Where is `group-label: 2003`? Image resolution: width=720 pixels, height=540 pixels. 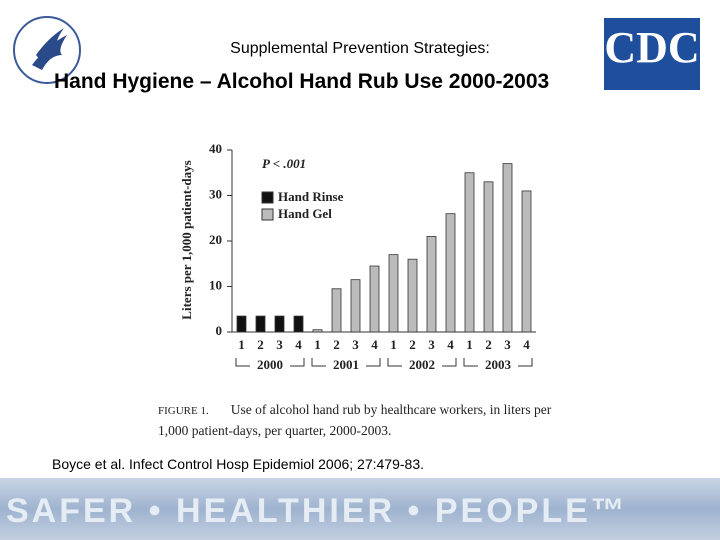
group-label: 2003 is located at coordinates (498, 364).